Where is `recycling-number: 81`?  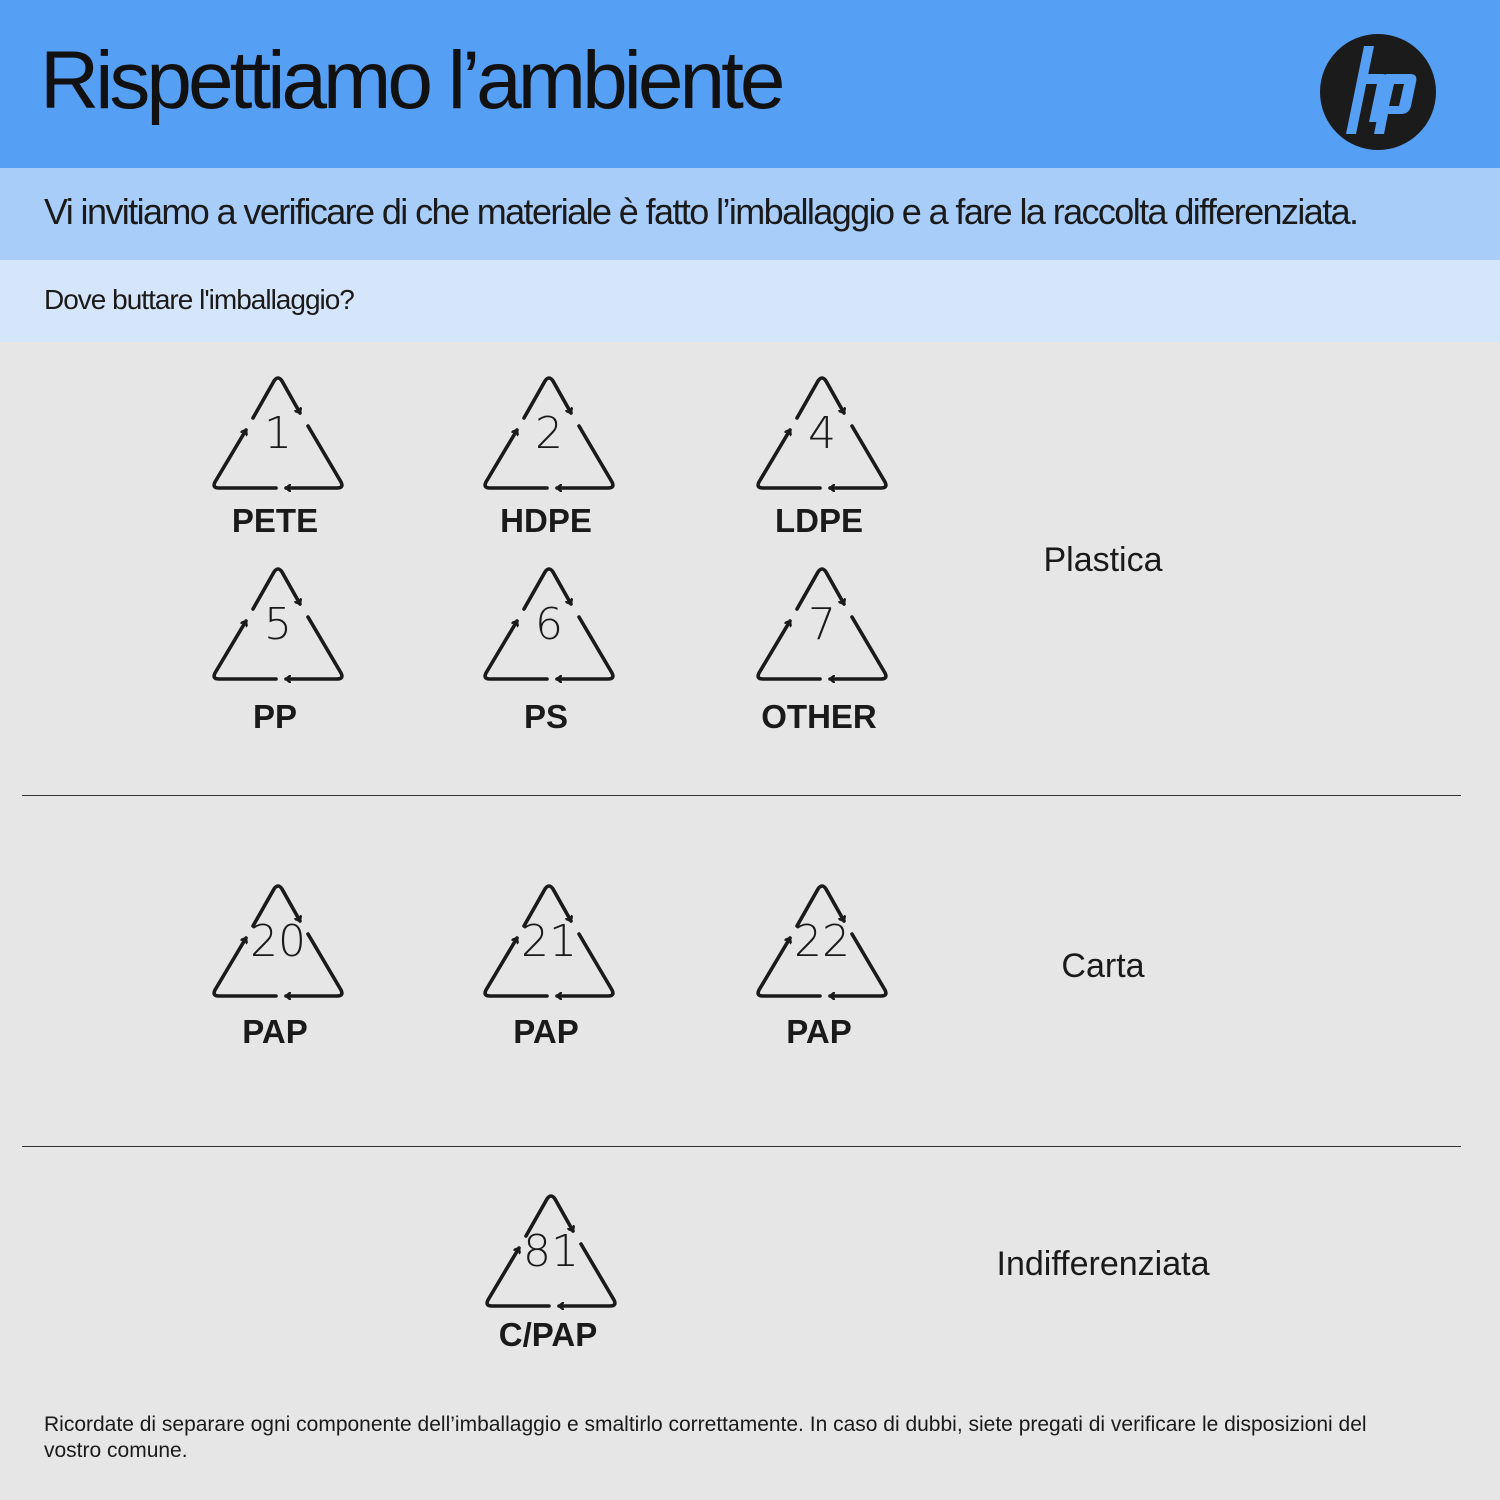 recycling-number: 81 is located at coordinates (551, 1251).